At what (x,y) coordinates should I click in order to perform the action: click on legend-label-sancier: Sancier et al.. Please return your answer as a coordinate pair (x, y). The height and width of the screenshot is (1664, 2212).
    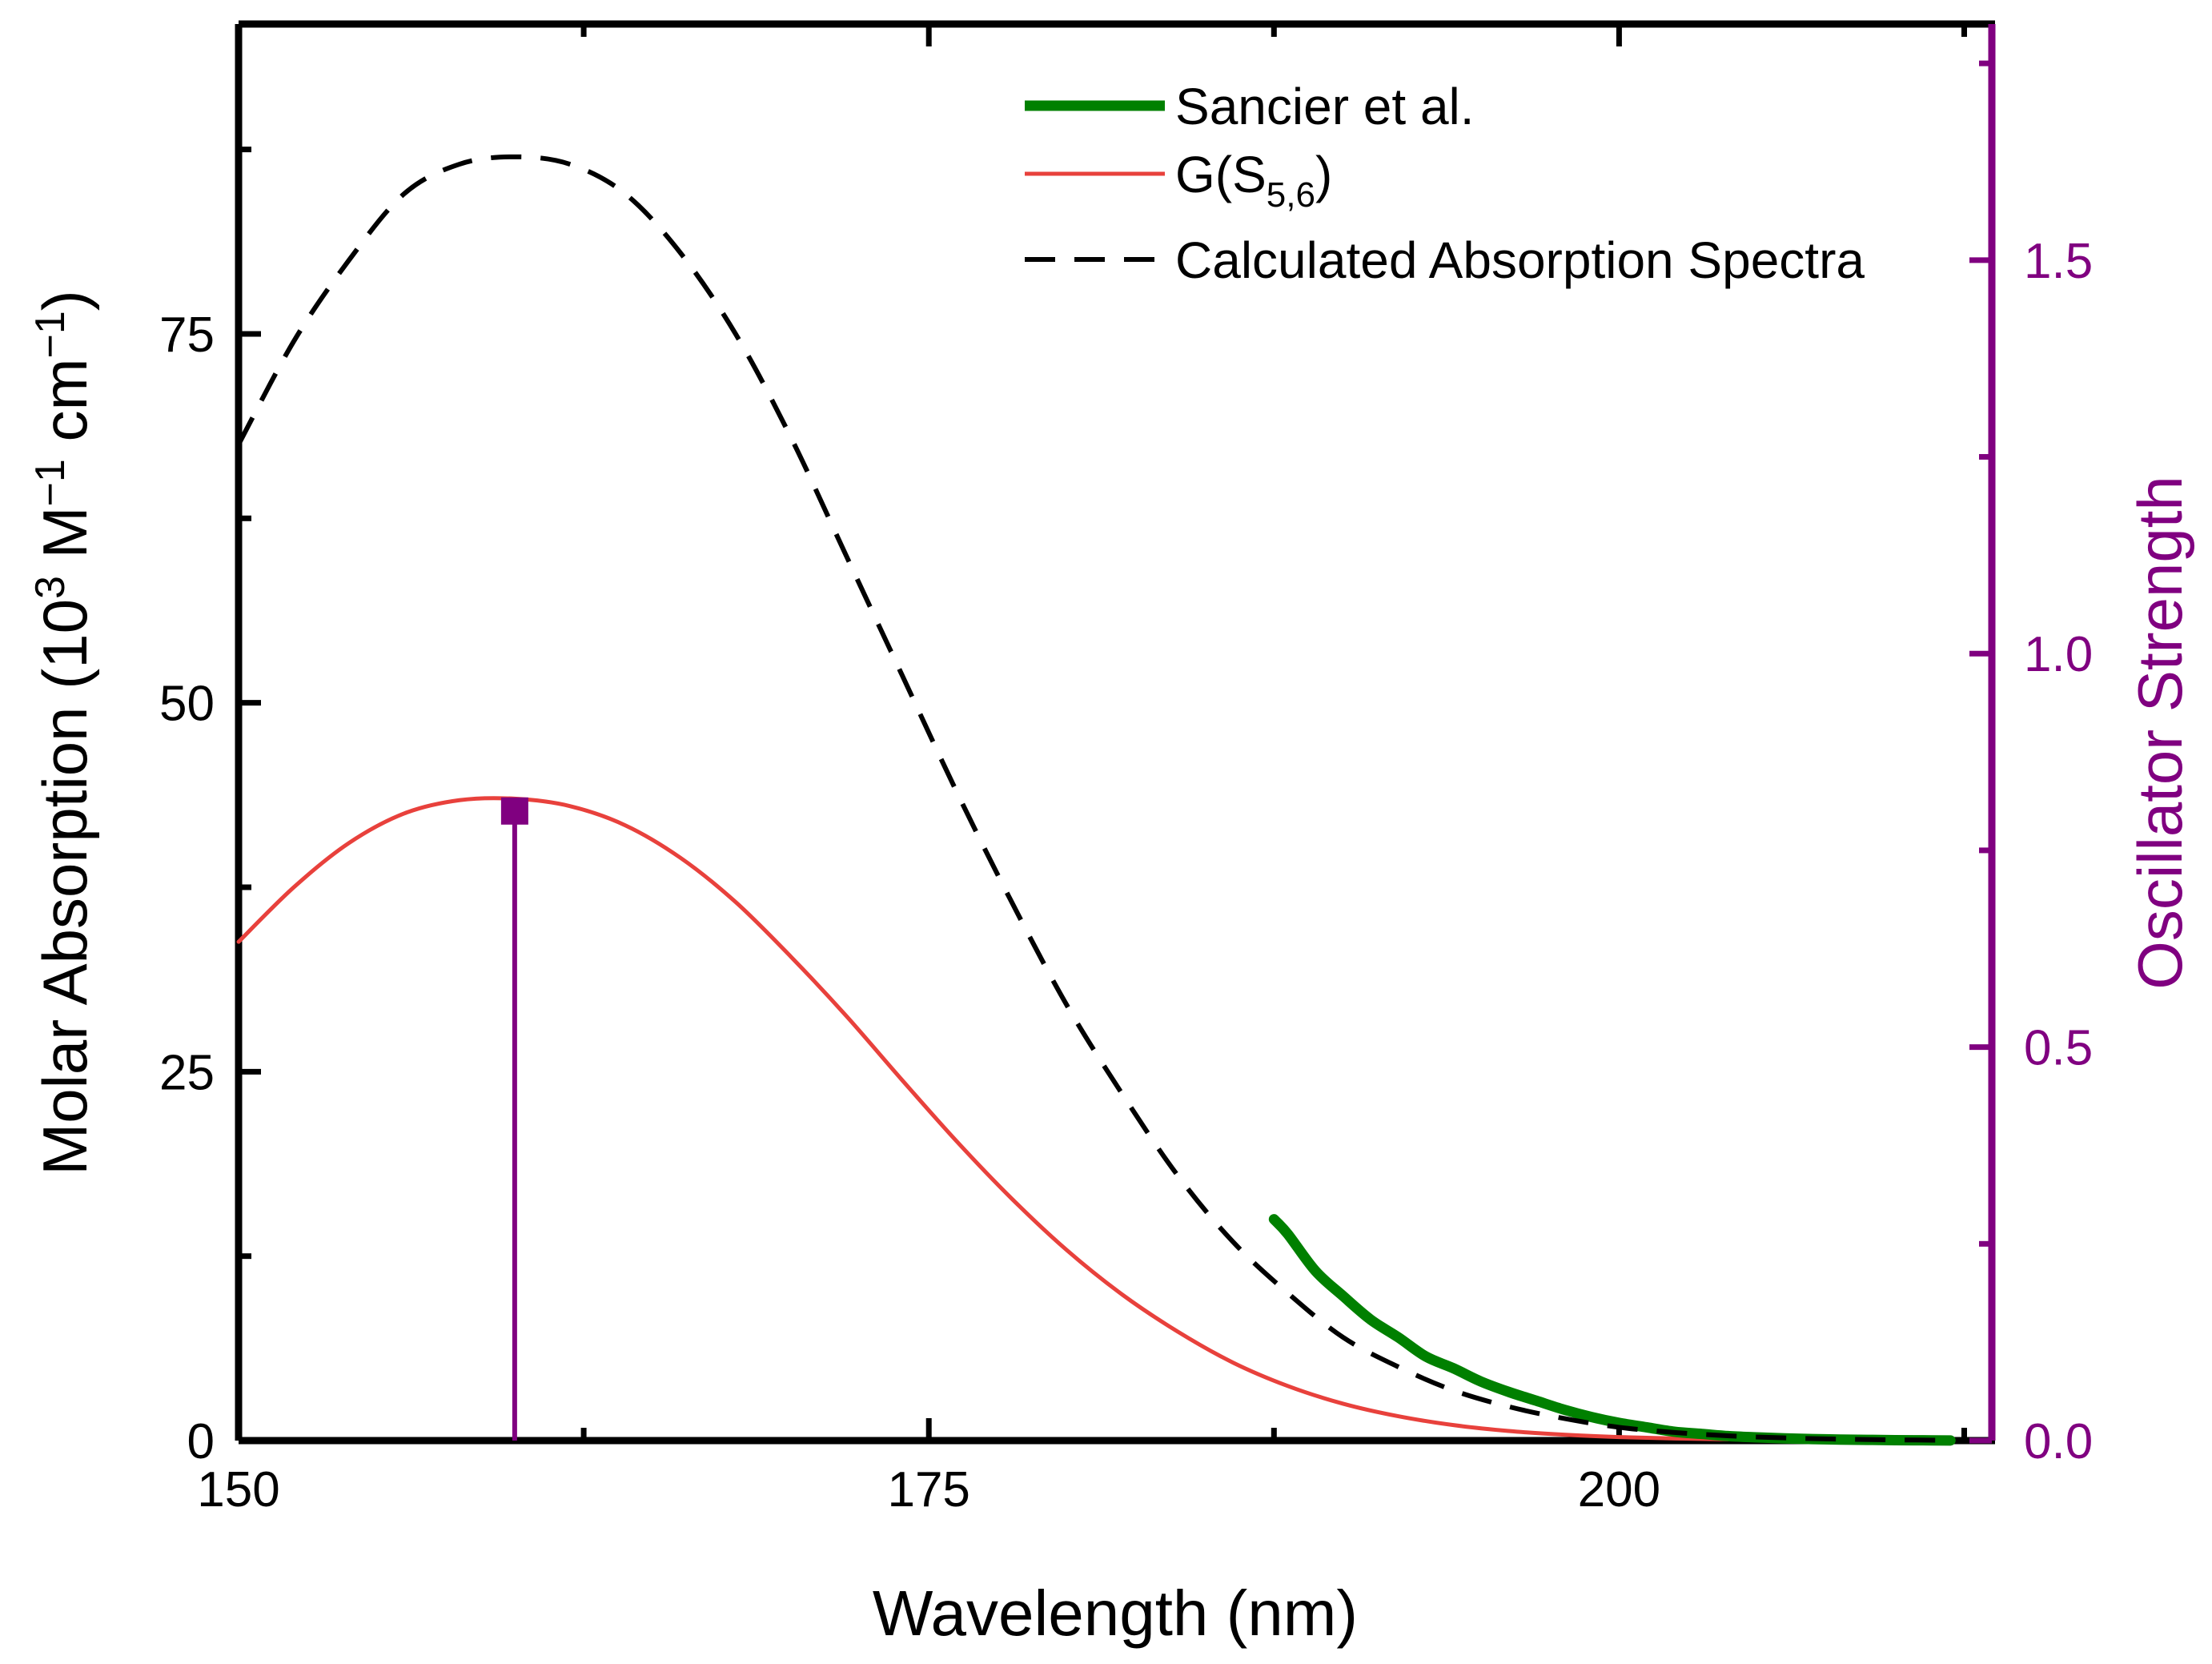
    Looking at the image, I should click on (1325, 106).